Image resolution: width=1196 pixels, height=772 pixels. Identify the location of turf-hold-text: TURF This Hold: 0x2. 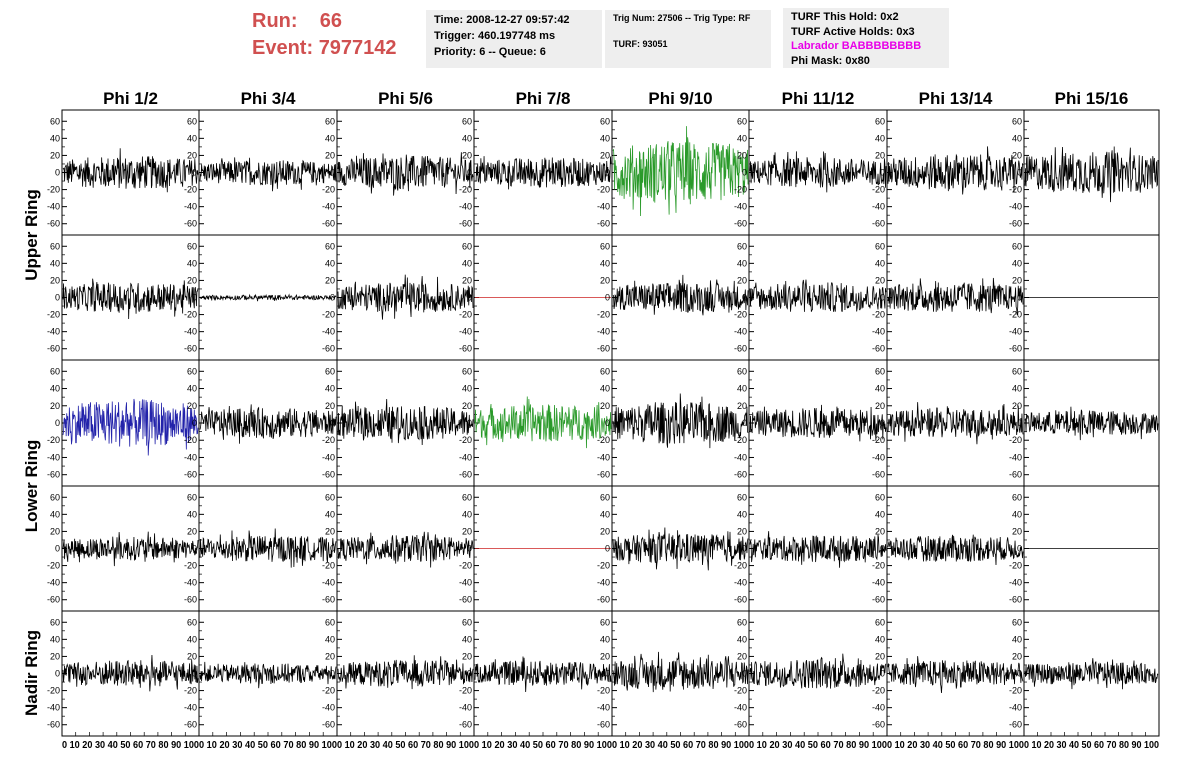
(845, 17).